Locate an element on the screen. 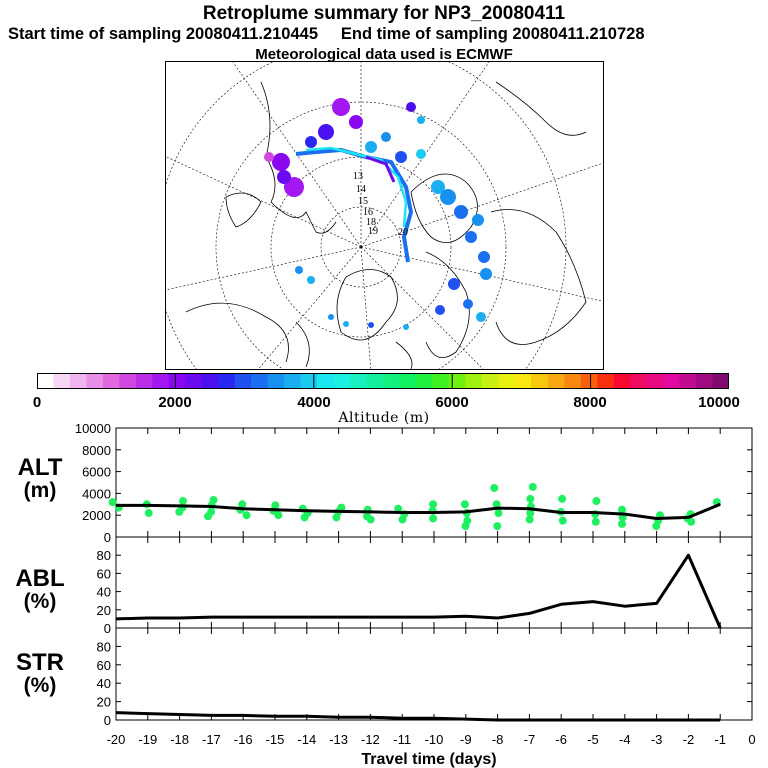  x-tick-label: -3 is located at coordinates (657, 739).